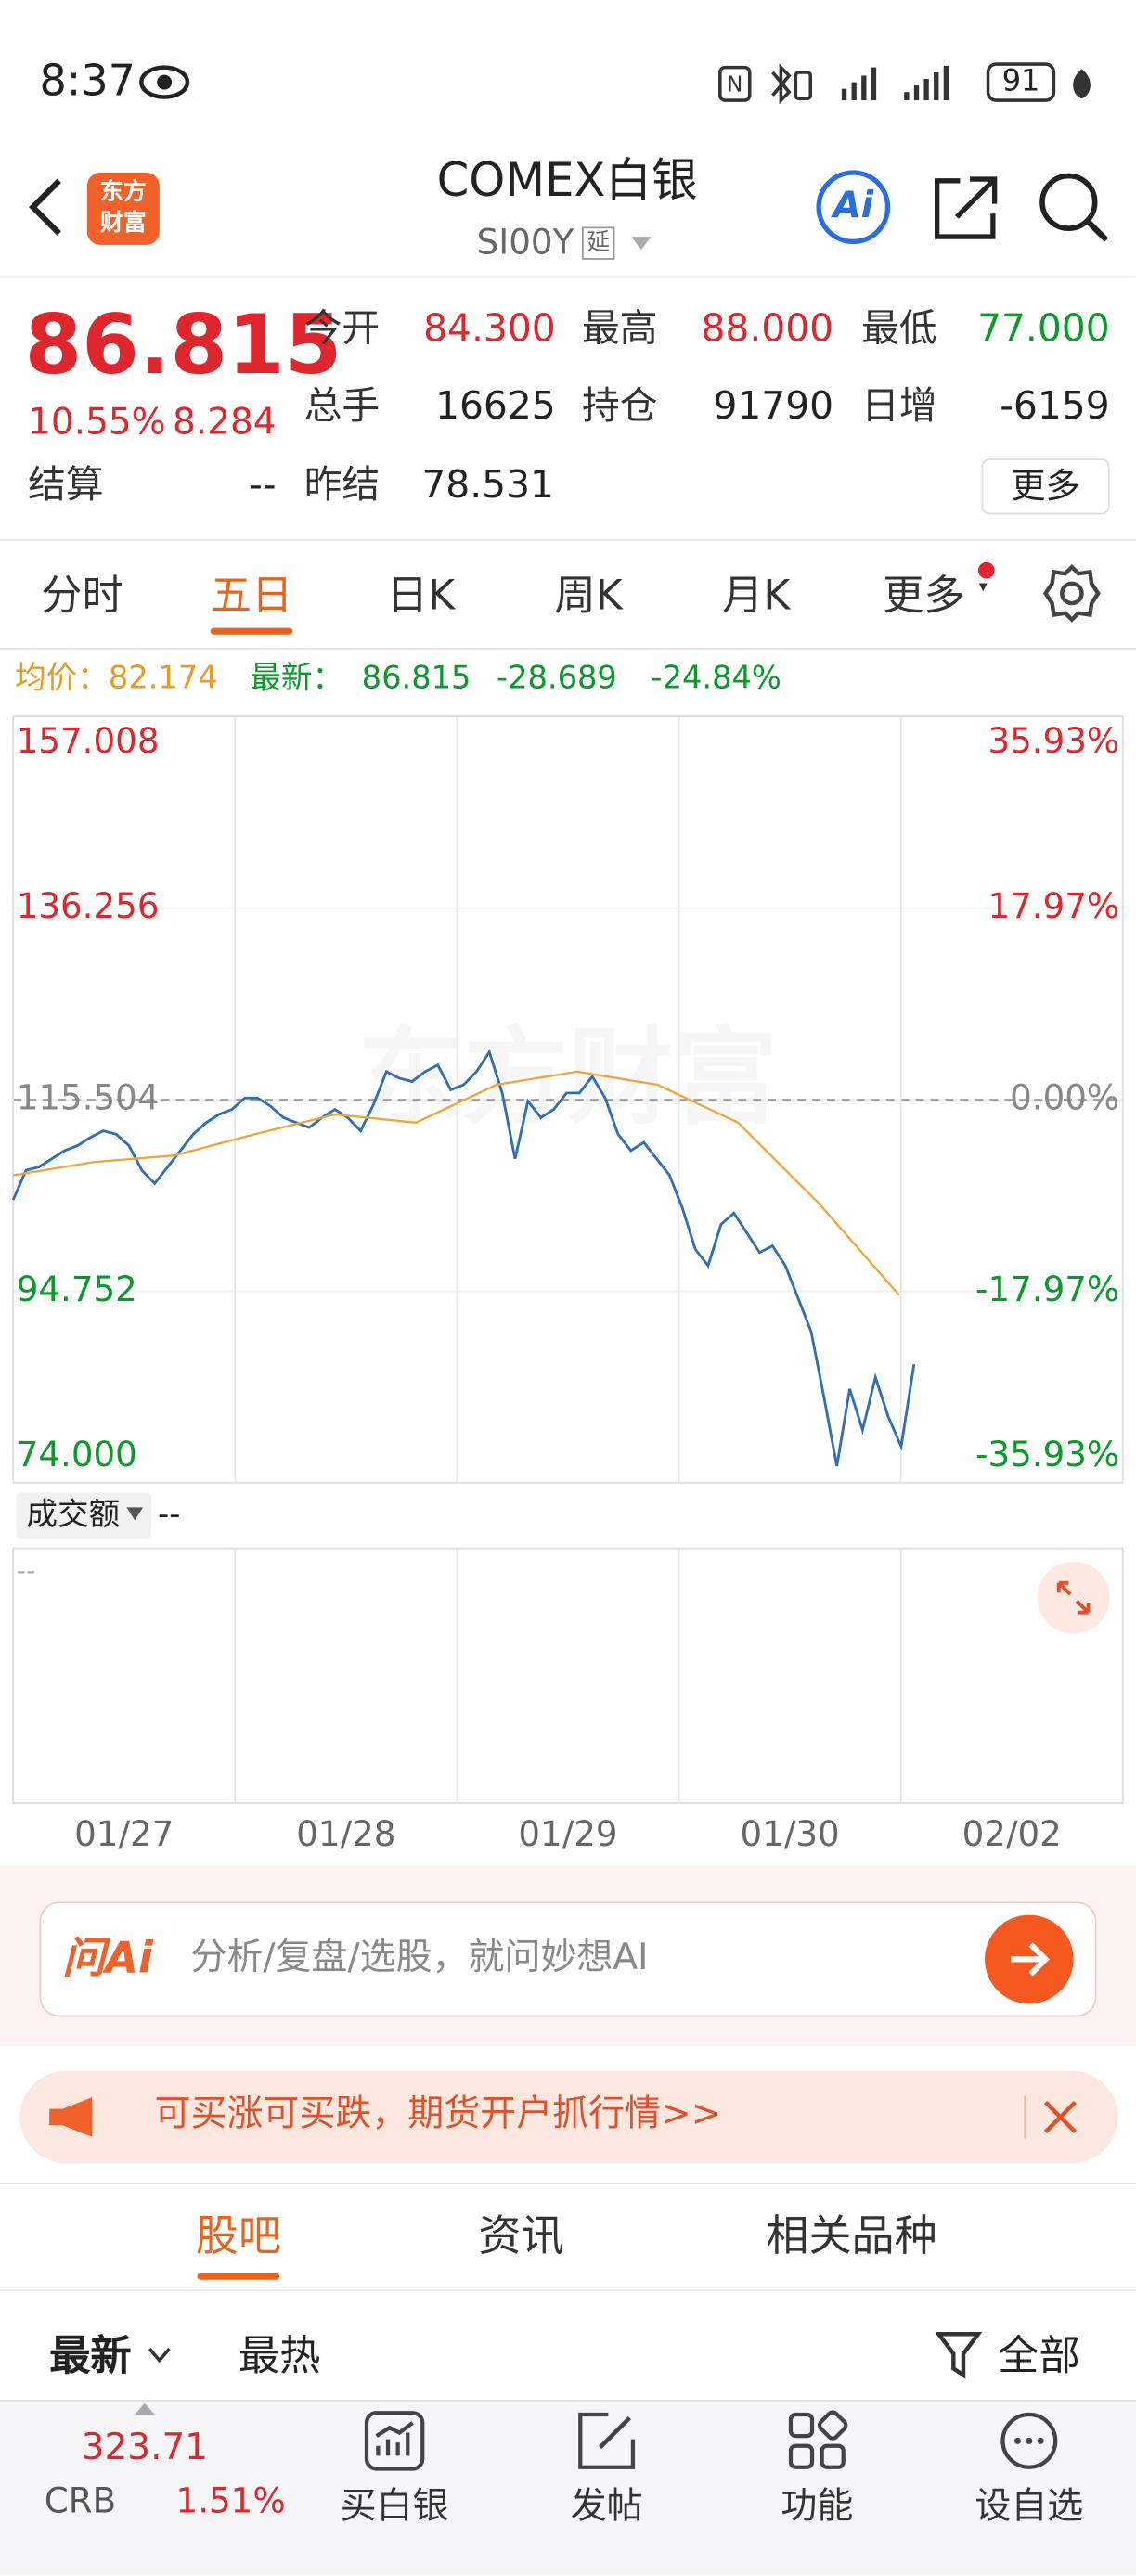 Image resolution: width=1136 pixels, height=2576 pixels. Describe the element at coordinates (1073, 206) in the screenshot. I see `search-button` at that location.